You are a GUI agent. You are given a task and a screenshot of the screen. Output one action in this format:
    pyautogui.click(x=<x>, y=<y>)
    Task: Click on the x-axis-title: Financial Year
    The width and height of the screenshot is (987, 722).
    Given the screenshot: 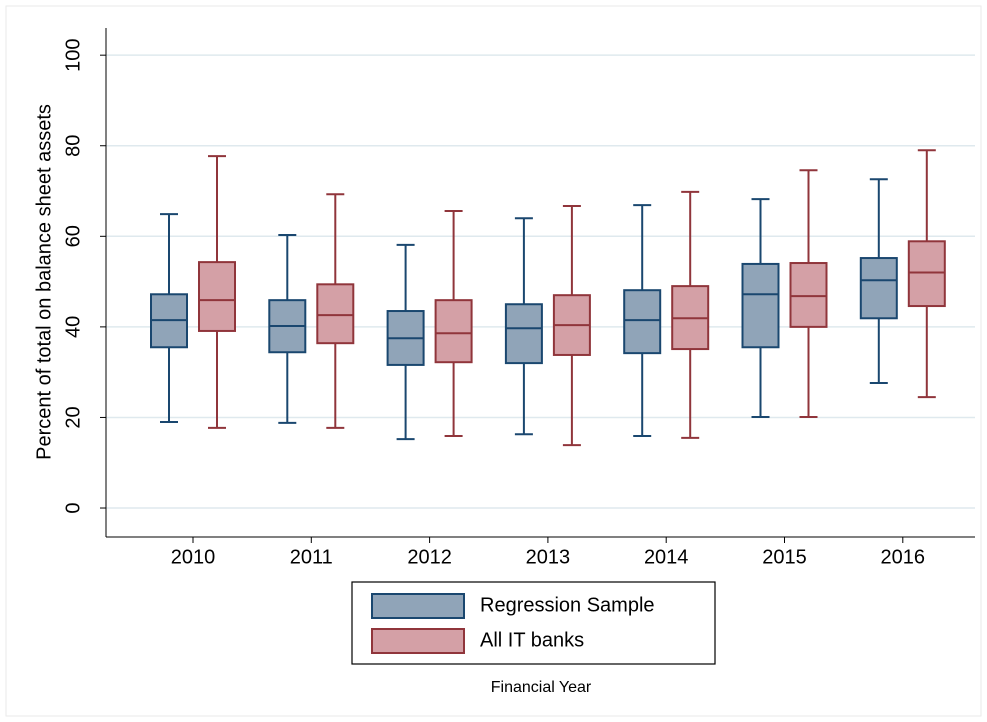 What is the action you would take?
    pyautogui.click(x=541, y=687)
    